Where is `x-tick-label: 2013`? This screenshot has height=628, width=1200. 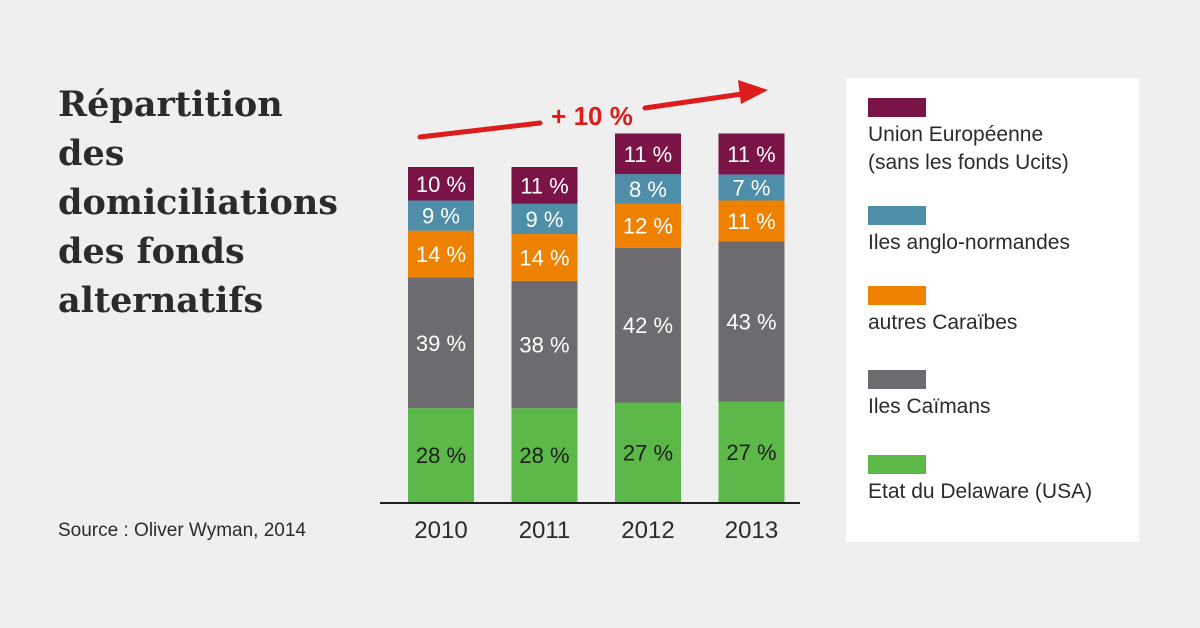 x-tick-label: 2013 is located at coordinates (751, 530).